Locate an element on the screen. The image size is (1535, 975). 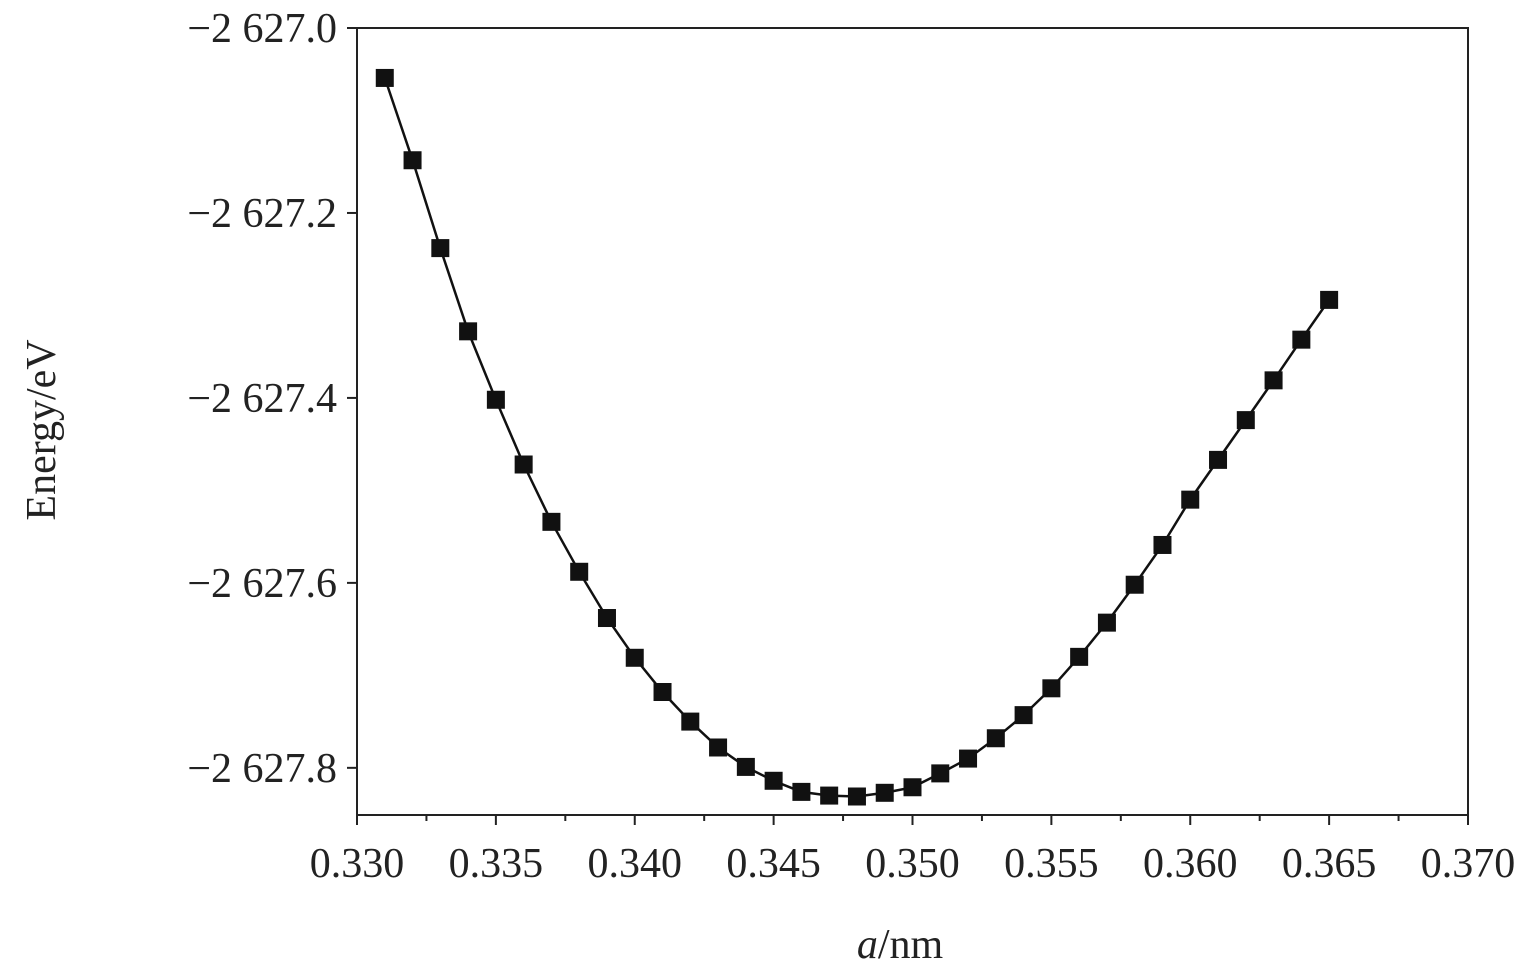
x-tick-label: 0.345 is located at coordinates (773, 864).